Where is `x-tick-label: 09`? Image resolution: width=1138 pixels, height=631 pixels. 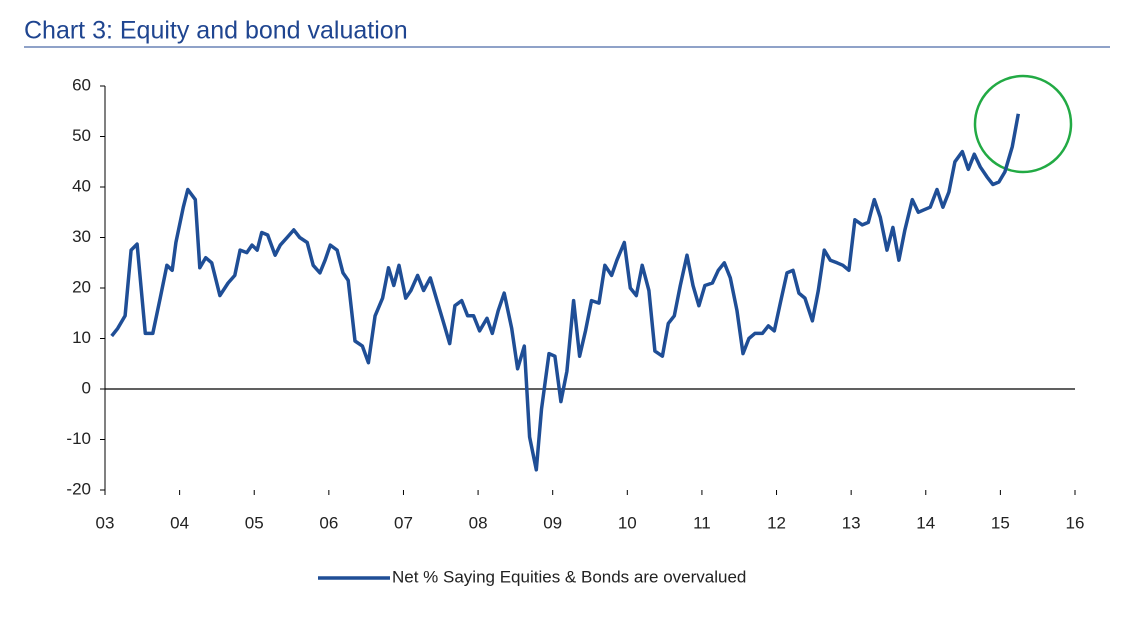
x-tick-label: 09 is located at coordinates (552, 522).